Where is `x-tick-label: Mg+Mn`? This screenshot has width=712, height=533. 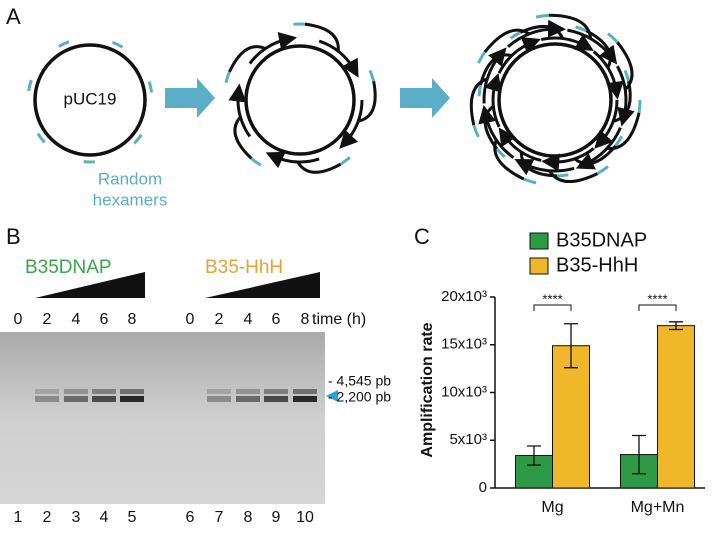 x-tick-label: Mg+Mn is located at coordinates (658, 507).